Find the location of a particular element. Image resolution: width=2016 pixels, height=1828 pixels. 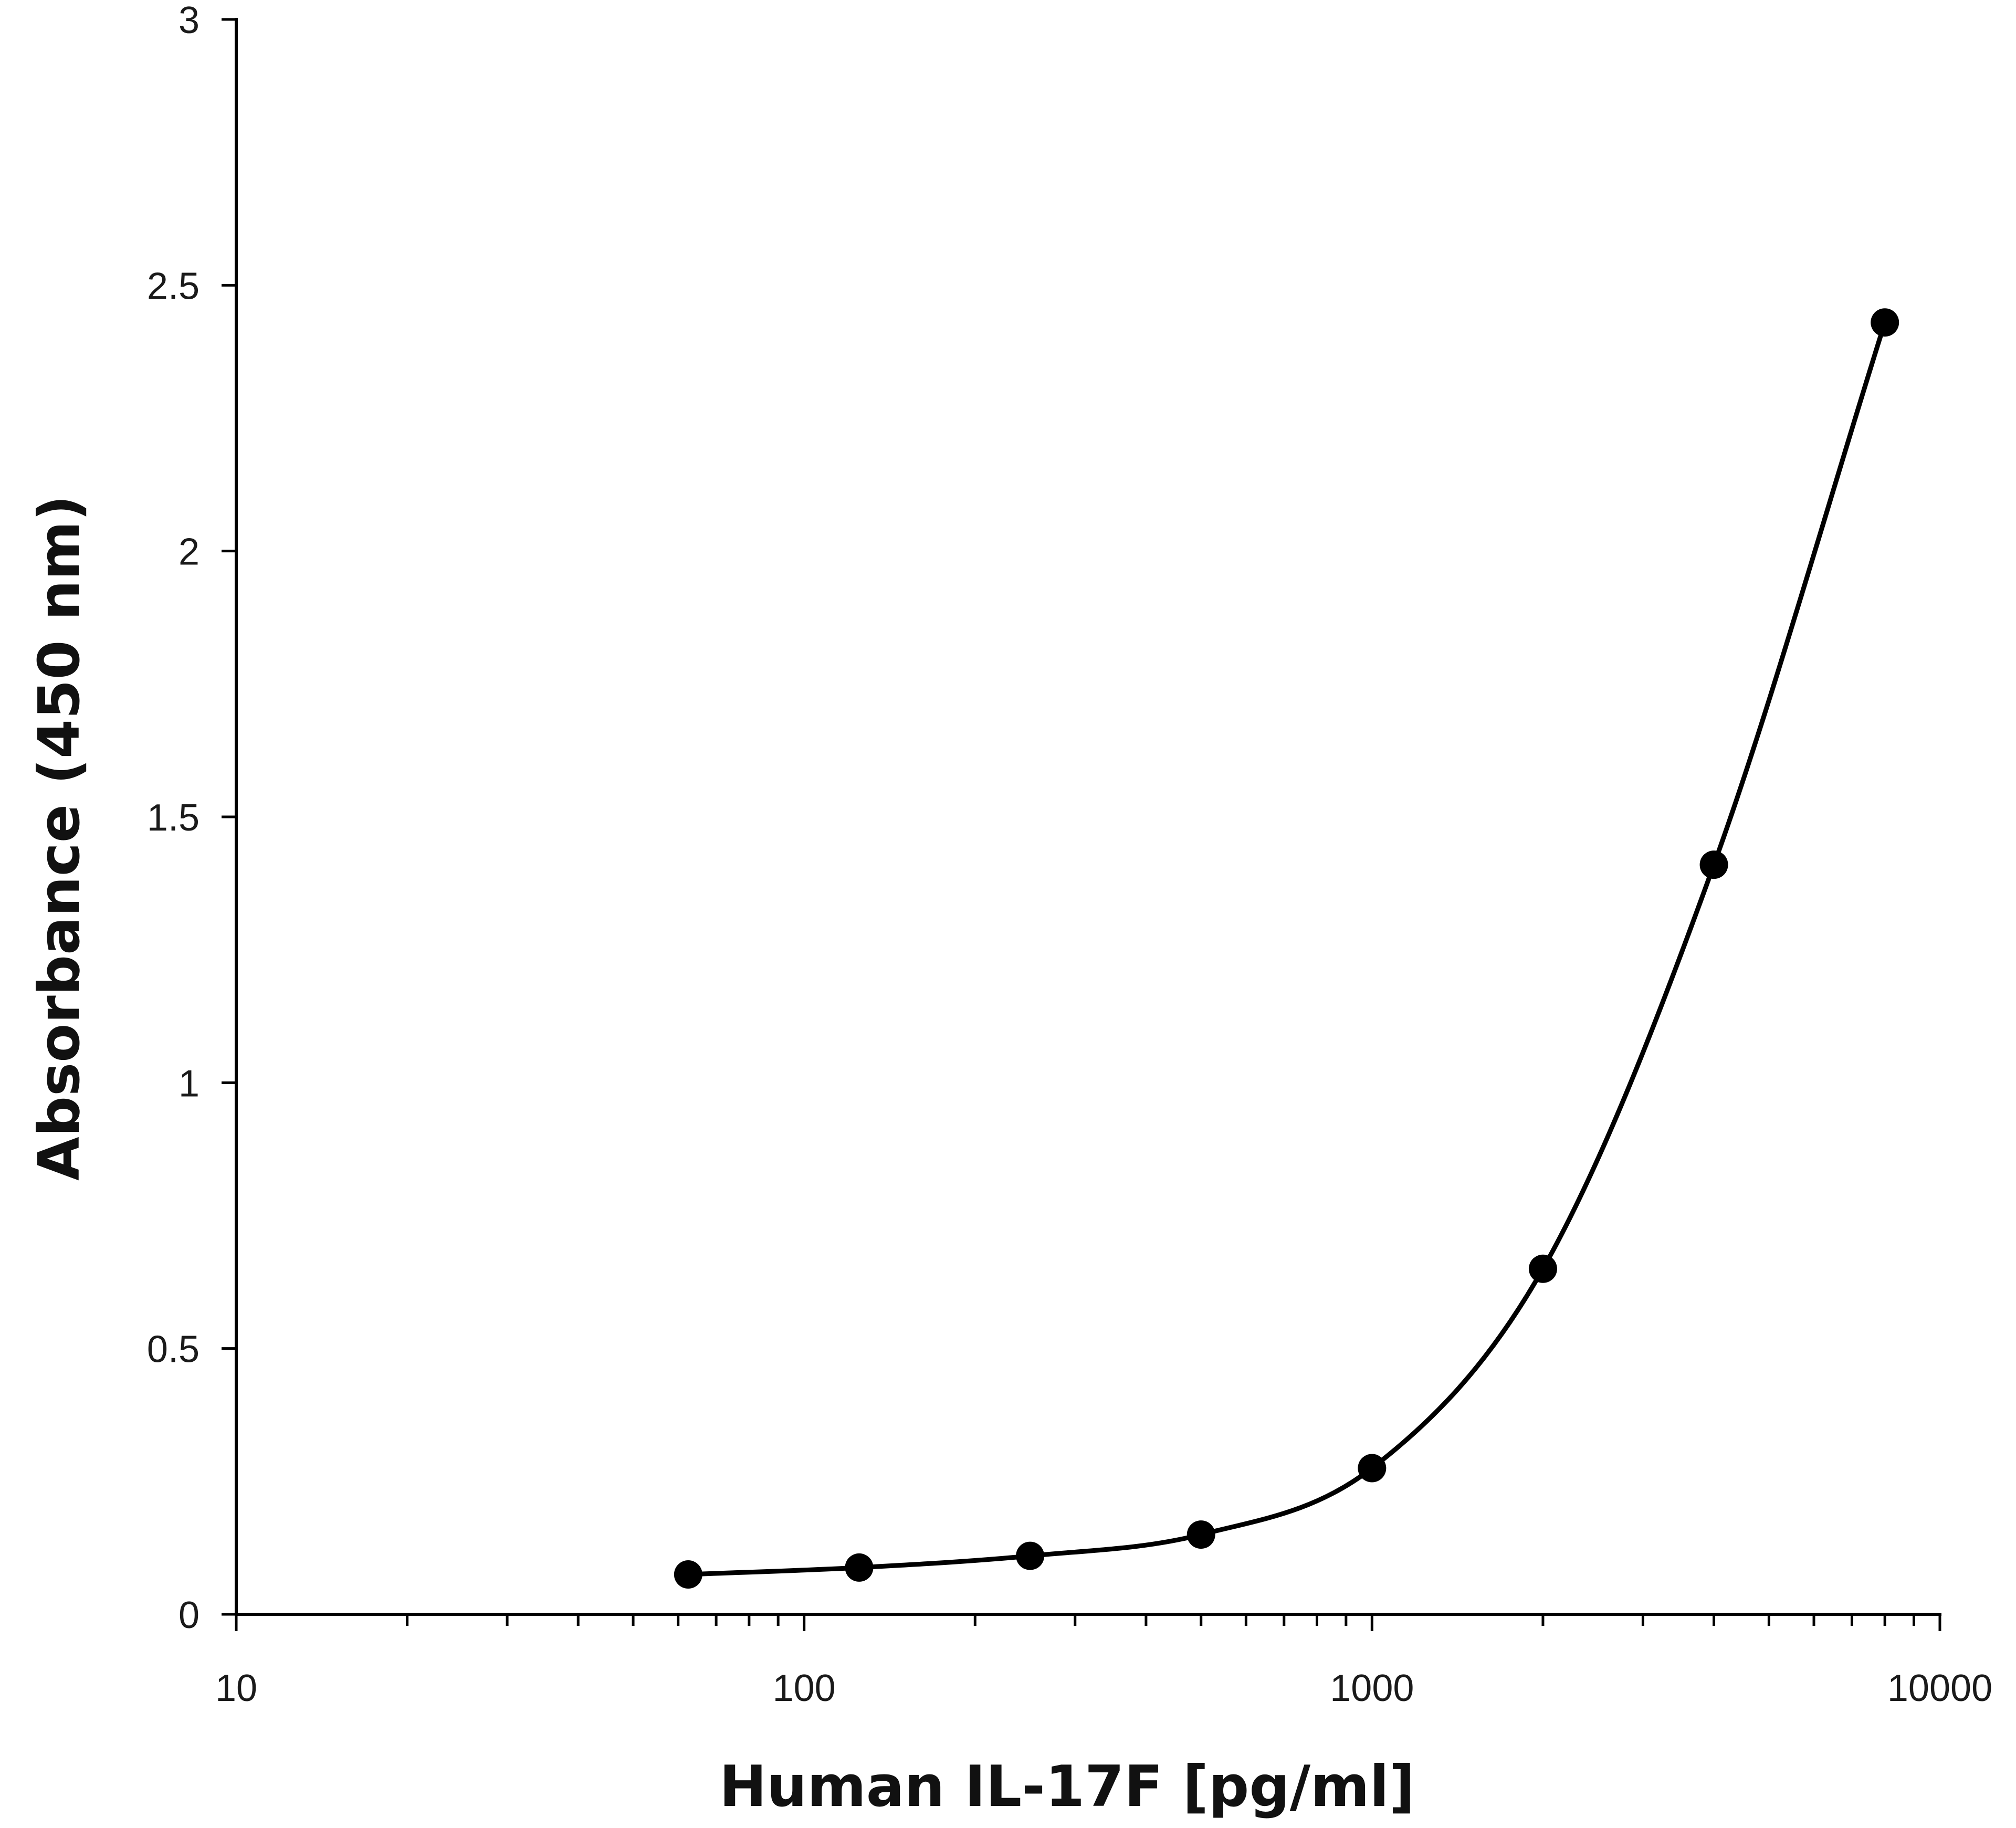

y-tick-label: 0 is located at coordinates (189, 1615).